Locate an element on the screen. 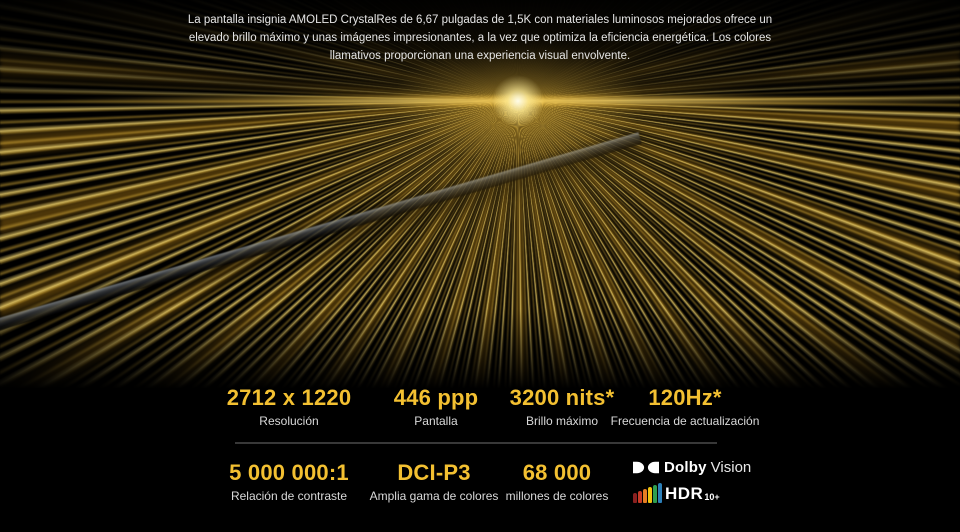  spec-refresh-rate: 120Hz* Frecuencia de actualización is located at coordinates (685, 407).